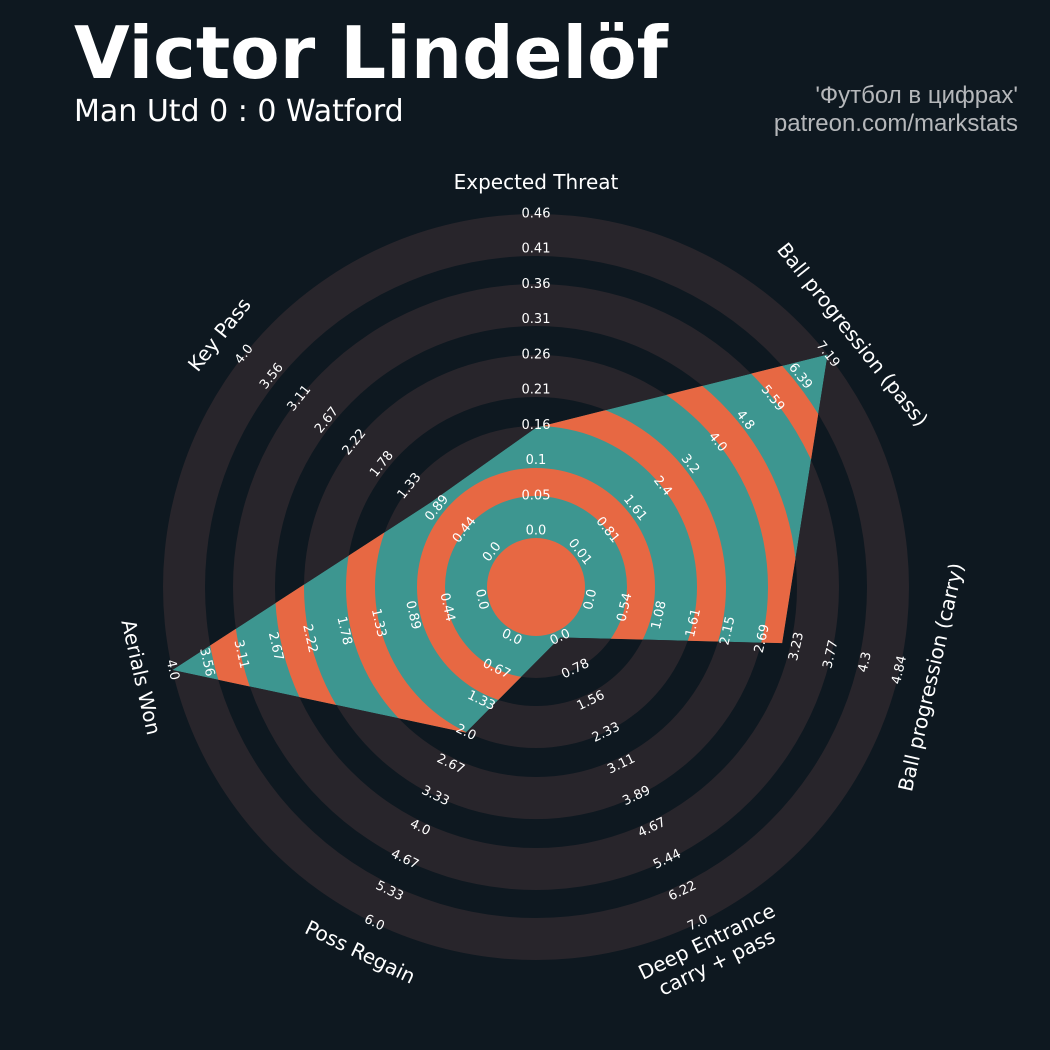 The width and height of the screenshot is (1050, 1050). Describe the element at coordinates (412, 615) in the screenshot. I see `tick-label: 0.89` at that location.